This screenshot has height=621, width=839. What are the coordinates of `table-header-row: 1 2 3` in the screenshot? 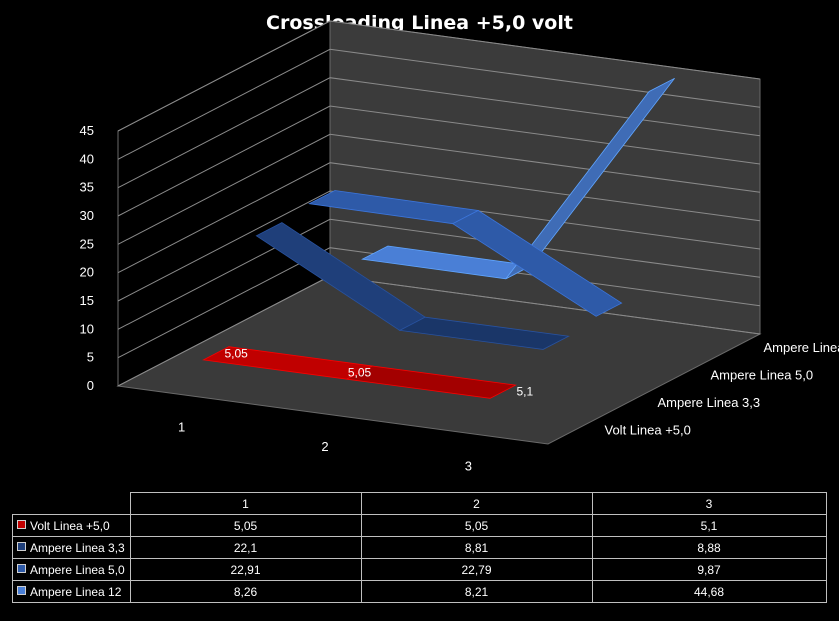 It's located at (419, 503).